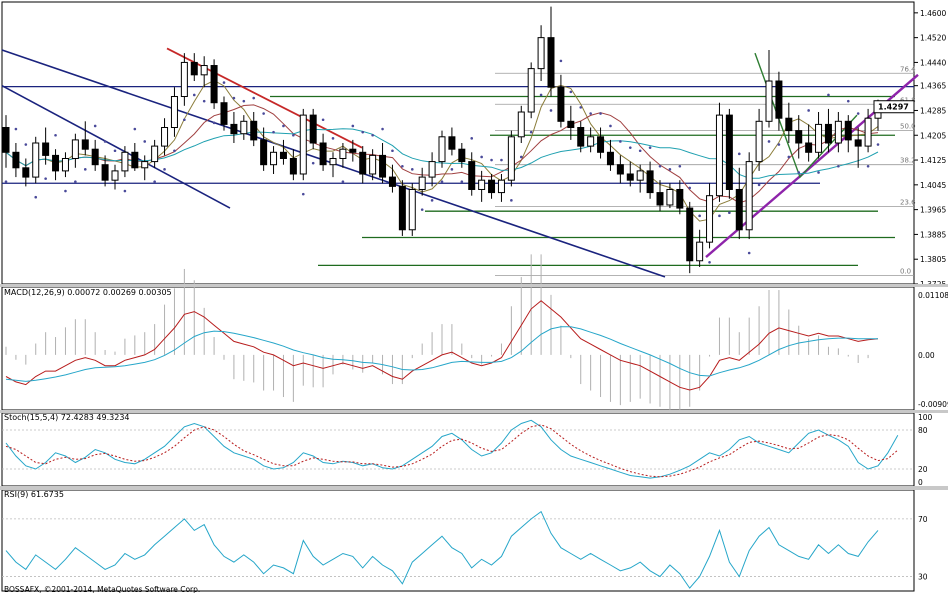 This screenshot has width=948, height=593. I want to click on stoch-tick-label: 20, so click(923, 469).